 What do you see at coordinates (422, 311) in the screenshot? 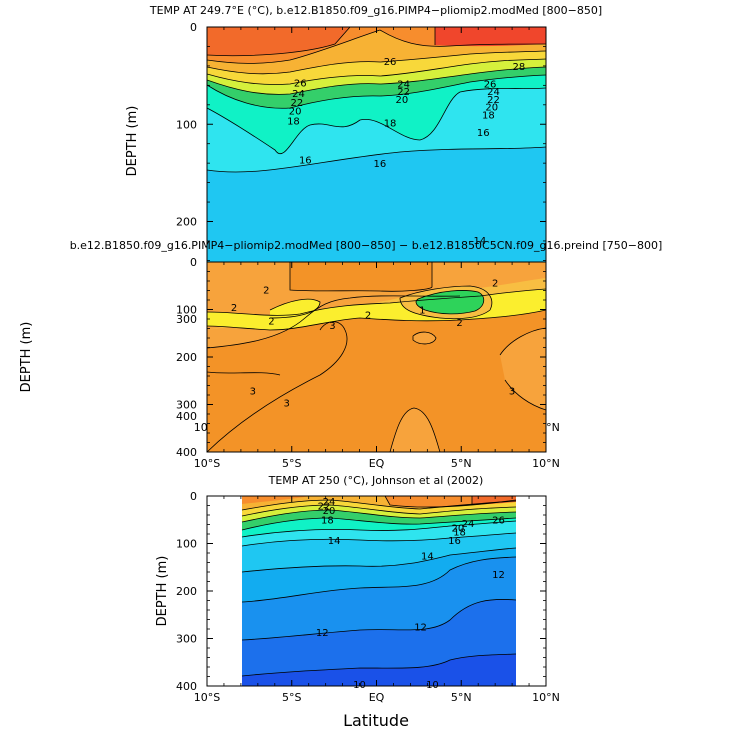
I see `contour-label: 1` at bounding box center [422, 311].